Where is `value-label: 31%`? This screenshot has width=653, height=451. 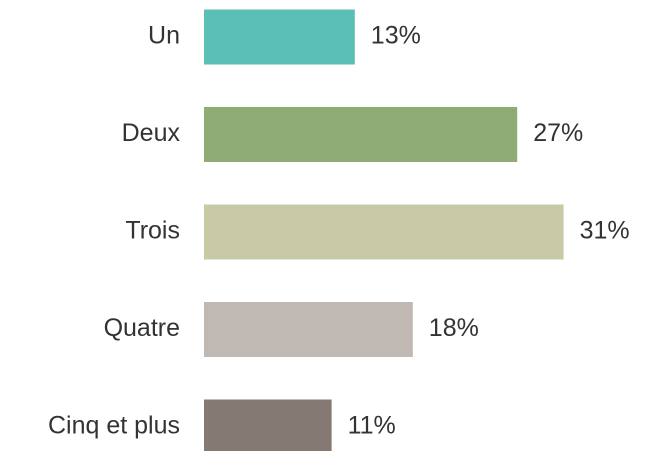
value-label: 31% is located at coordinates (605, 231).